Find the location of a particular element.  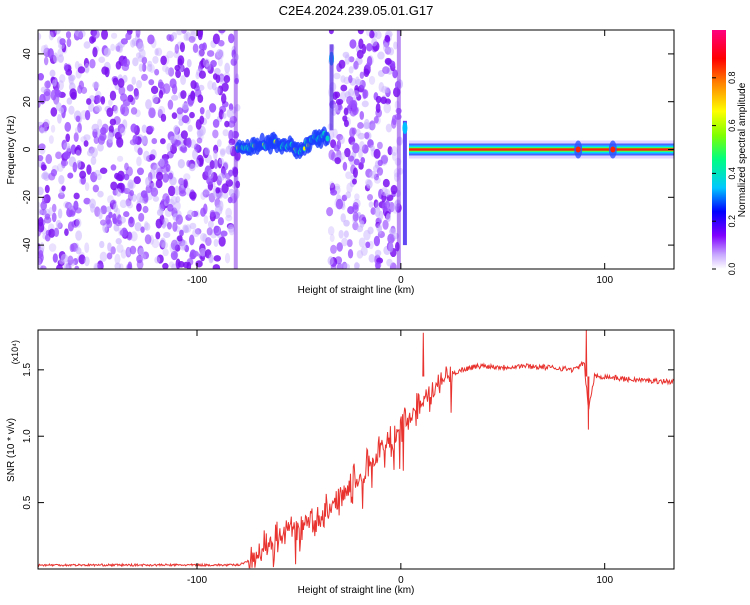

boundary-streak is located at coordinates (398, 149).